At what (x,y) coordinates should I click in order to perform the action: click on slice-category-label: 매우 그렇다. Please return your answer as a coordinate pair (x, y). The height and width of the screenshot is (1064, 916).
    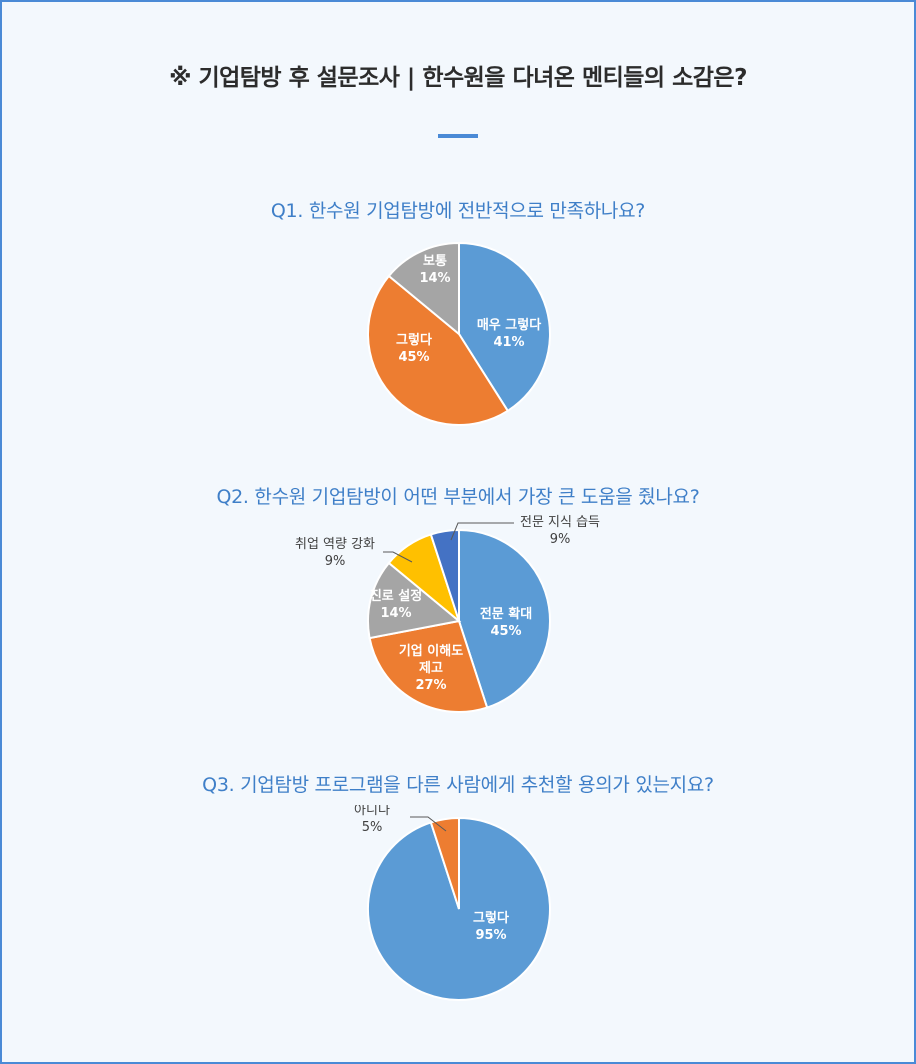
    Looking at the image, I should click on (509, 325).